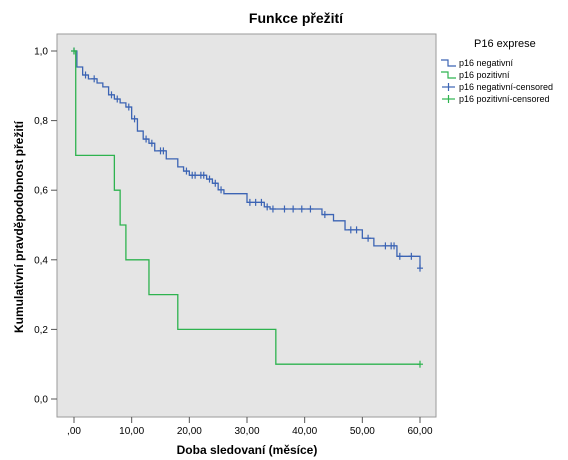 This screenshot has height=460, width=568. I want to click on x-axis: ,00 10,00 20,00 30,00 40,00 50,00 60,00, so click(250, 427).